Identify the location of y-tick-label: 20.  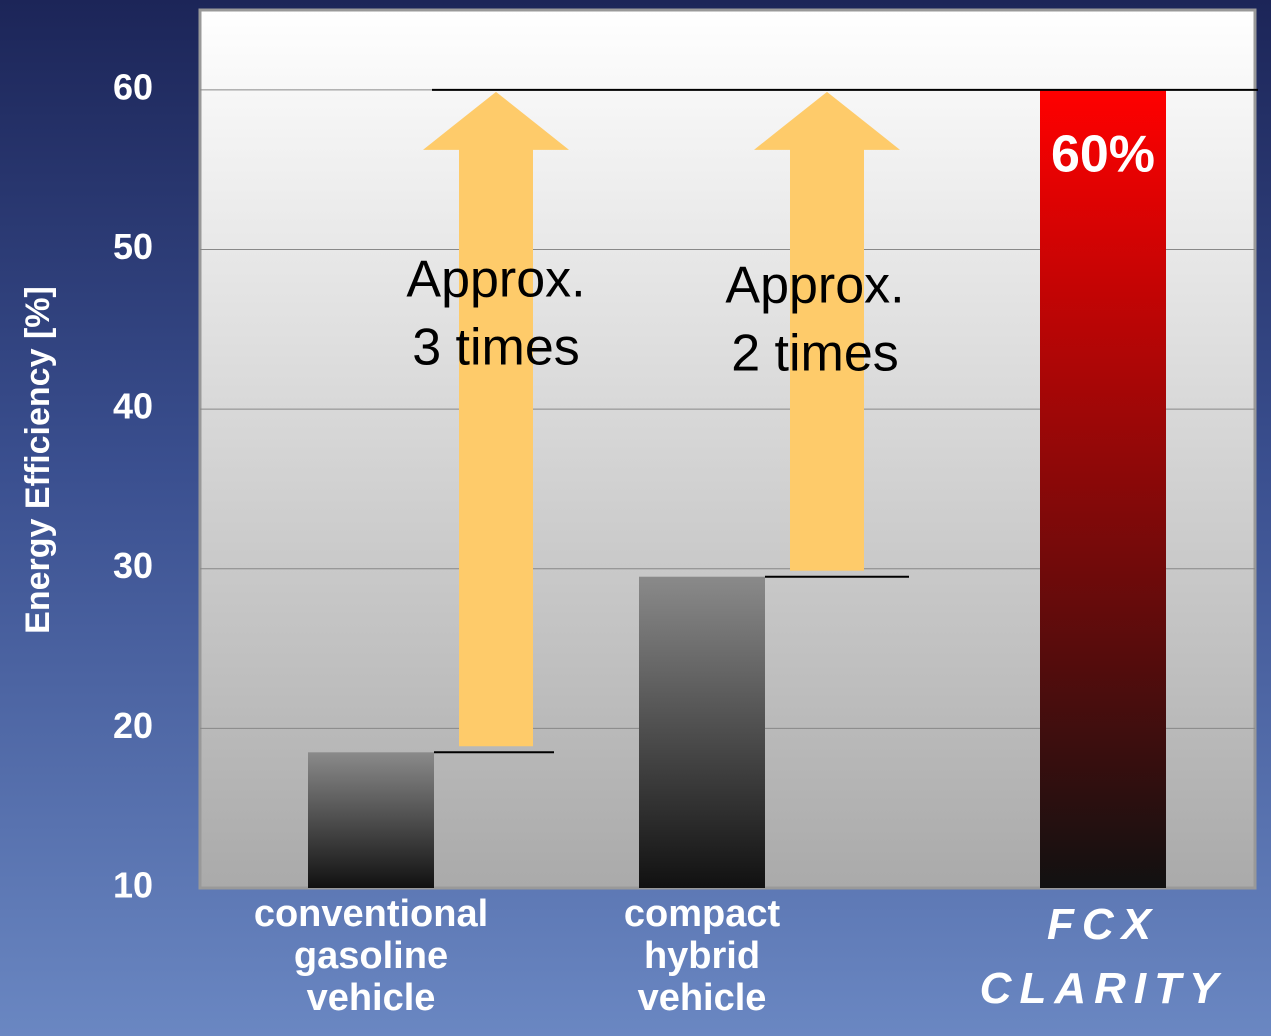
(133, 725).